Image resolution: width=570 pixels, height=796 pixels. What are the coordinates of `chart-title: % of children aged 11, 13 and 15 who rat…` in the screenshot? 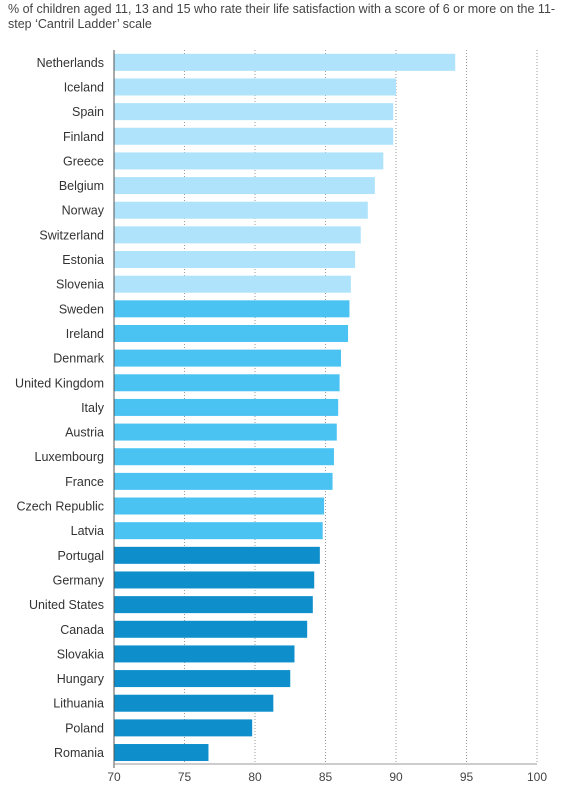 It's located at (282, 16).